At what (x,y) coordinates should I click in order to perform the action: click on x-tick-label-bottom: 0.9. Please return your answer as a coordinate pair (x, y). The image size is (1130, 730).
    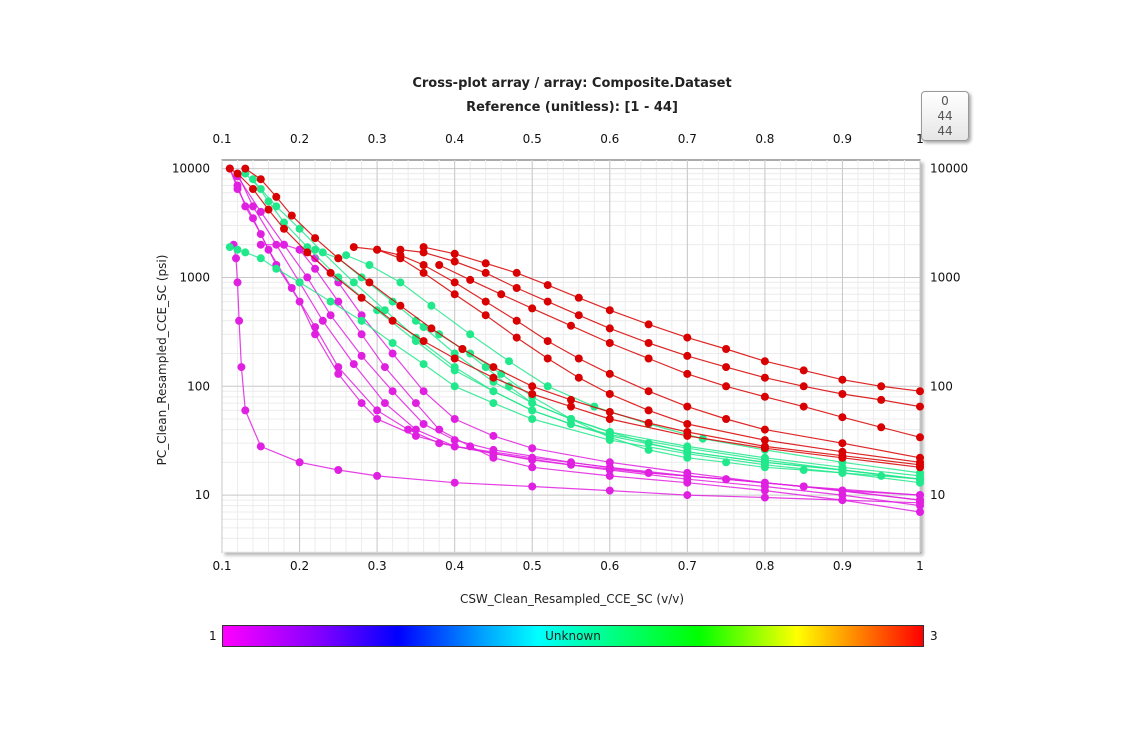
    Looking at the image, I should click on (842, 566).